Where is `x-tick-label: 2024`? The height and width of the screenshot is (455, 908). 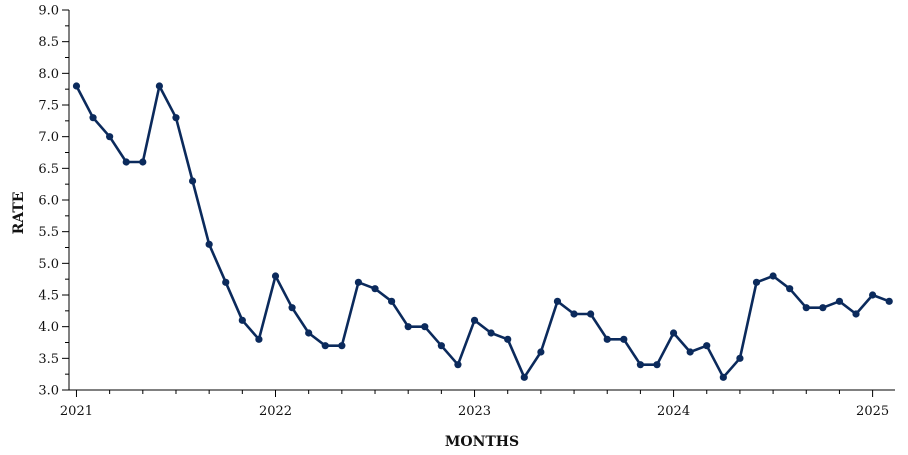
x-tick-label: 2024 is located at coordinates (673, 411).